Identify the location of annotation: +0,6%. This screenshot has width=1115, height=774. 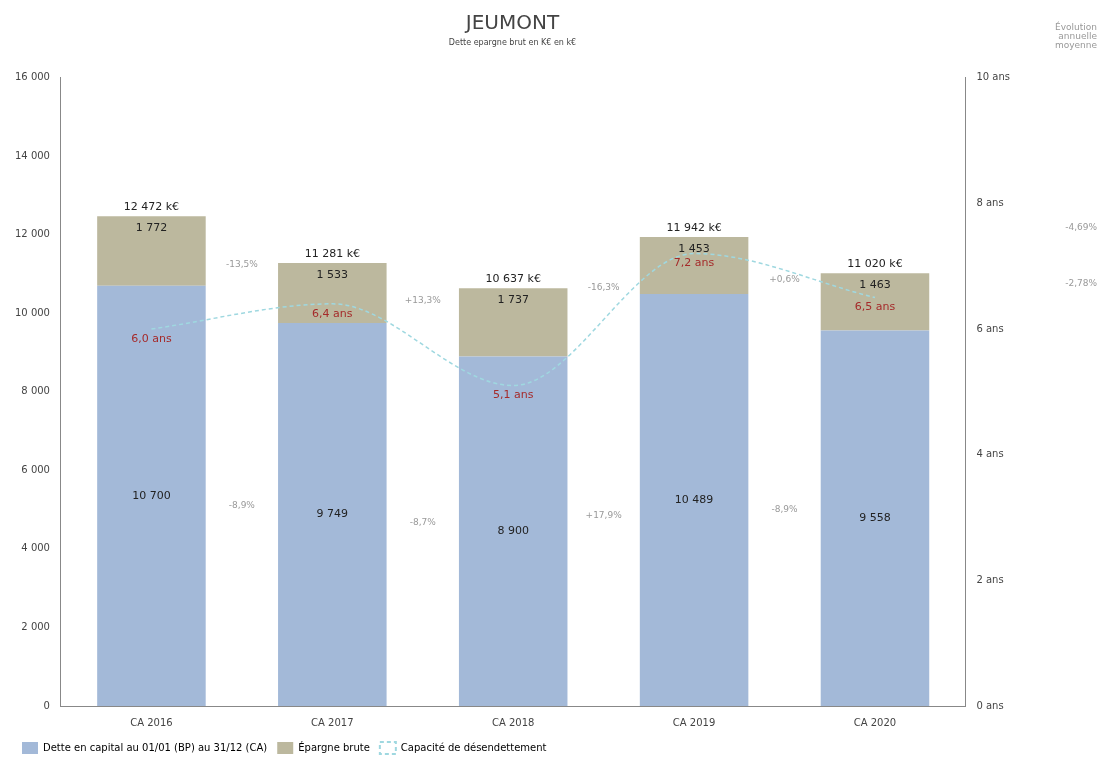
(785, 279).